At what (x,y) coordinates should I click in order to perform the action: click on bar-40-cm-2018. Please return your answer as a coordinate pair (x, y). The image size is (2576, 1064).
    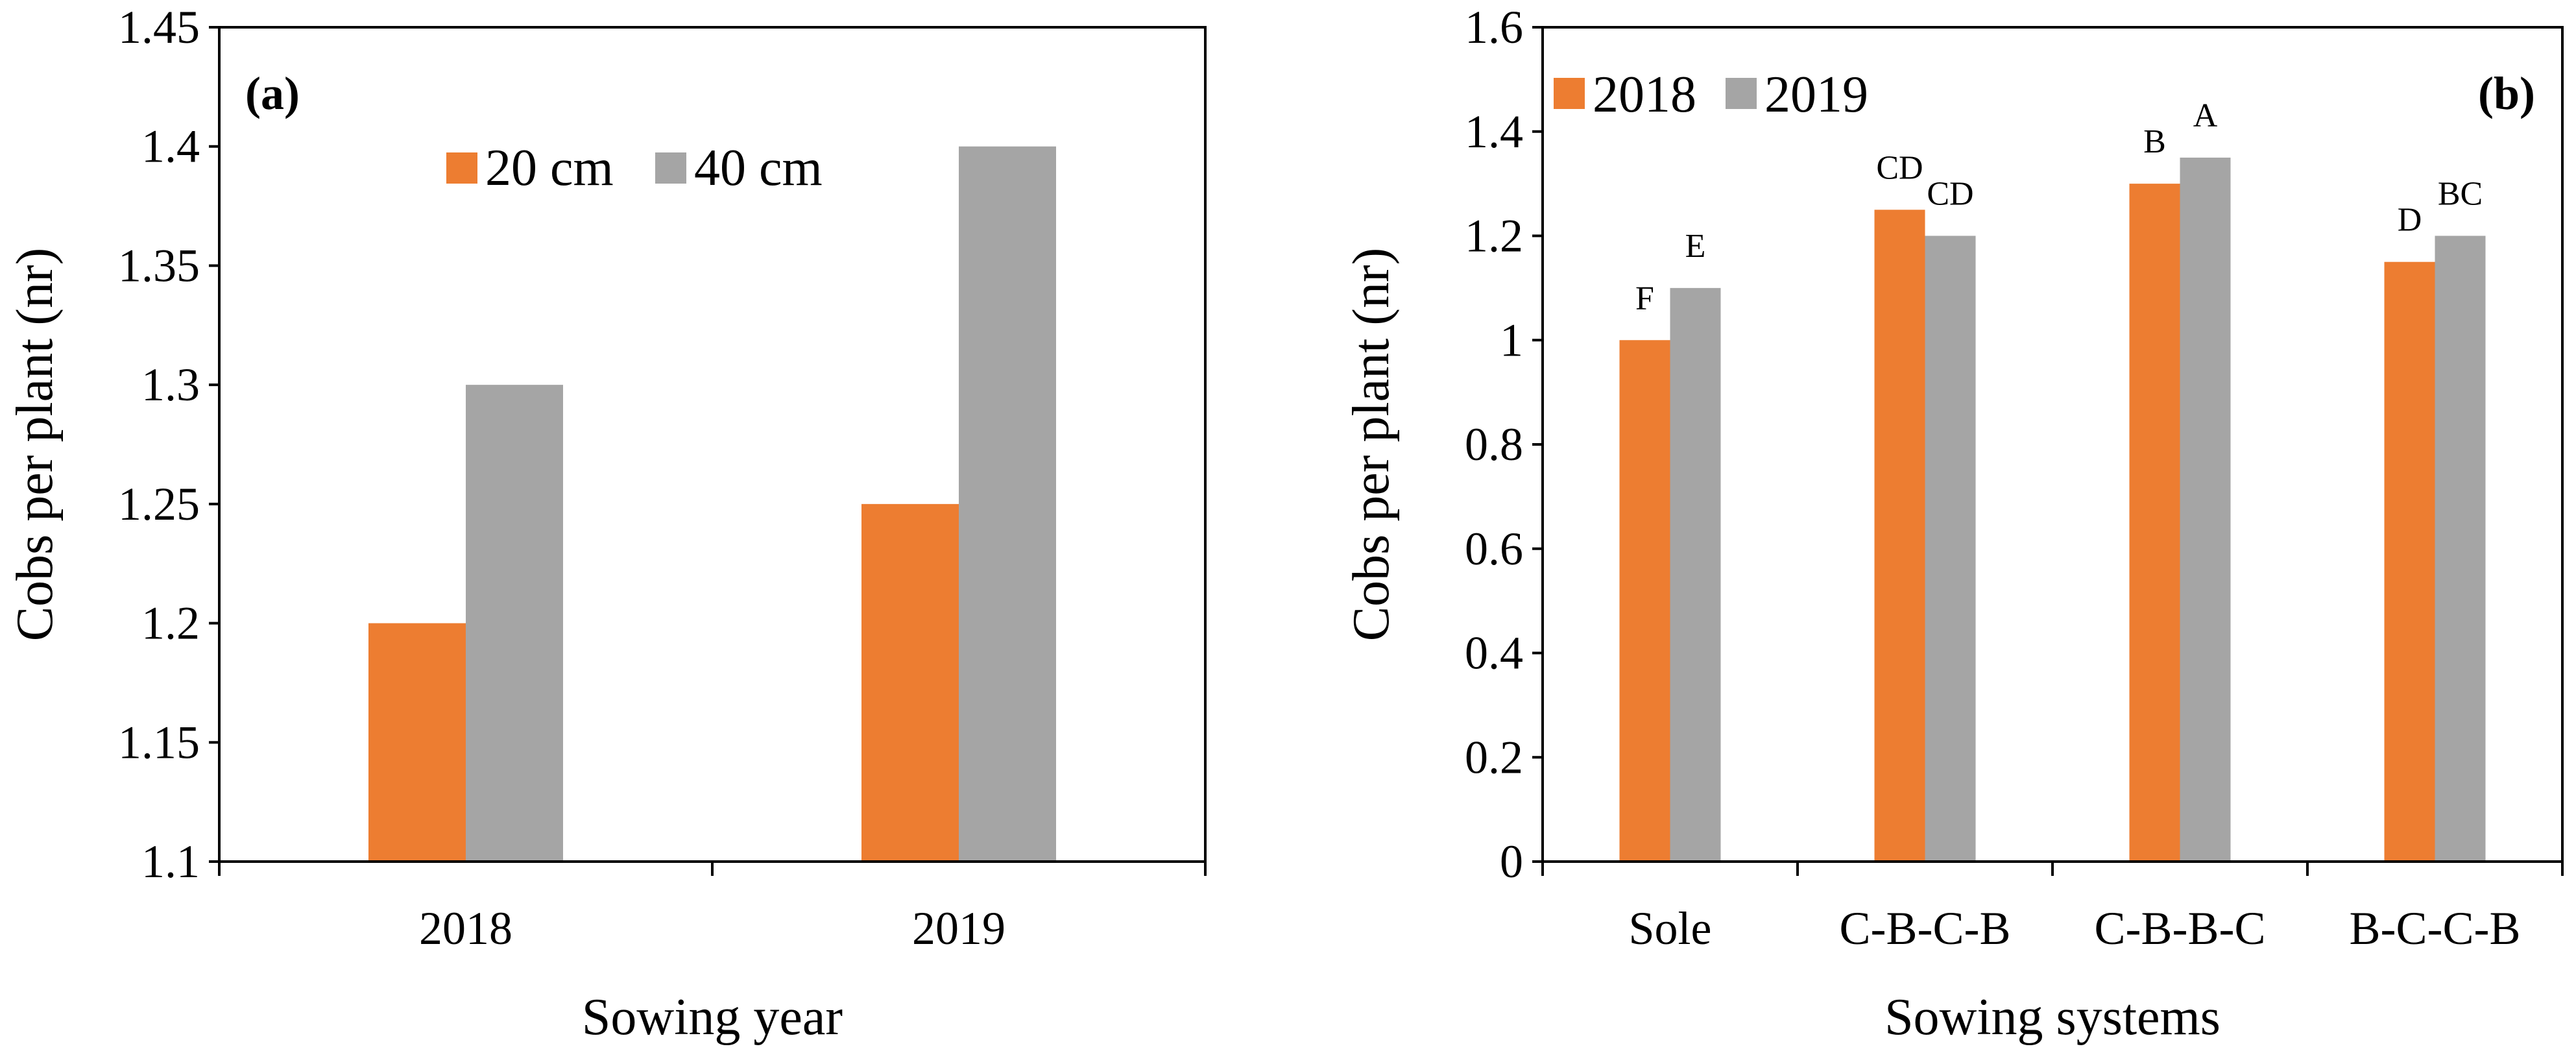
    Looking at the image, I should click on (514, 623).